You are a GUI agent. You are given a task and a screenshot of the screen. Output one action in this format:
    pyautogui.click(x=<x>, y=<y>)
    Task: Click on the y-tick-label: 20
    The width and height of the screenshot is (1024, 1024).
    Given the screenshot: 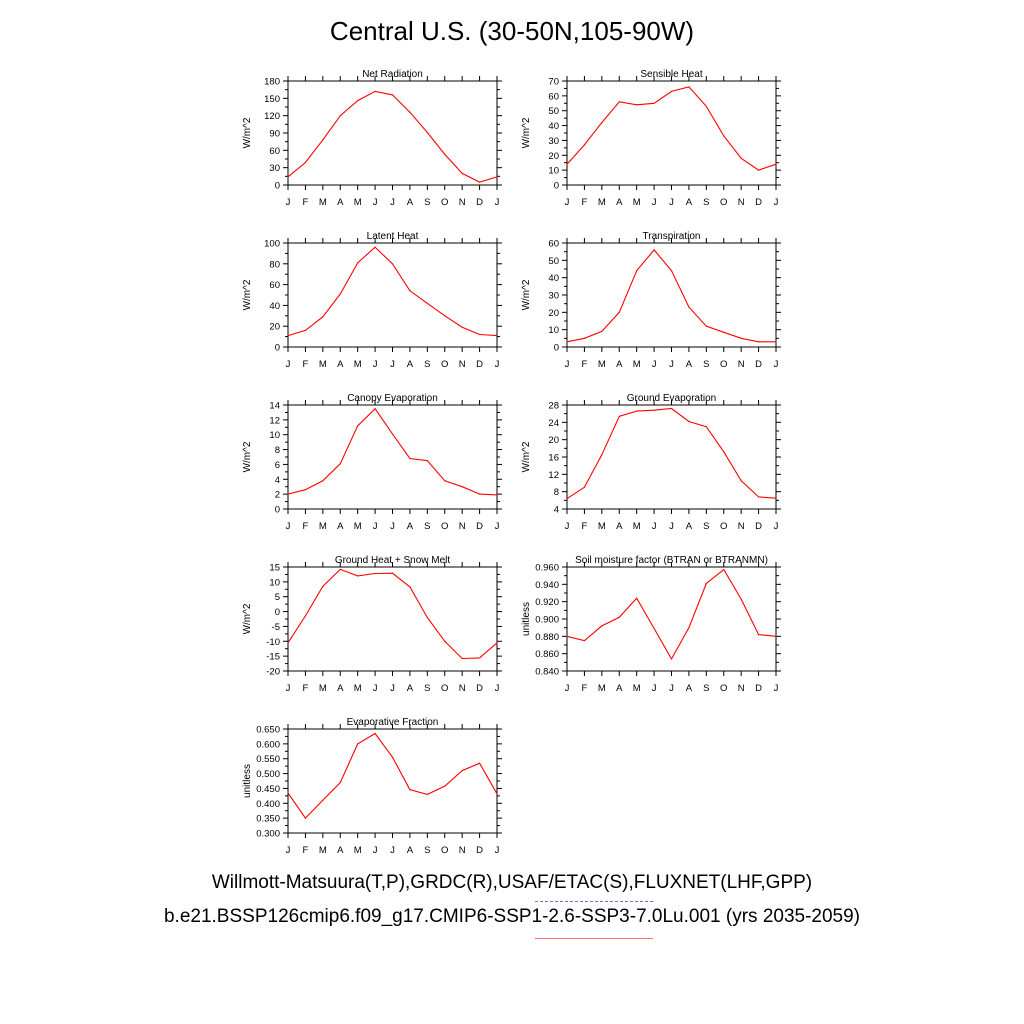 What is the action you would take?
    pyautogui.click(x=553, y=156)
    